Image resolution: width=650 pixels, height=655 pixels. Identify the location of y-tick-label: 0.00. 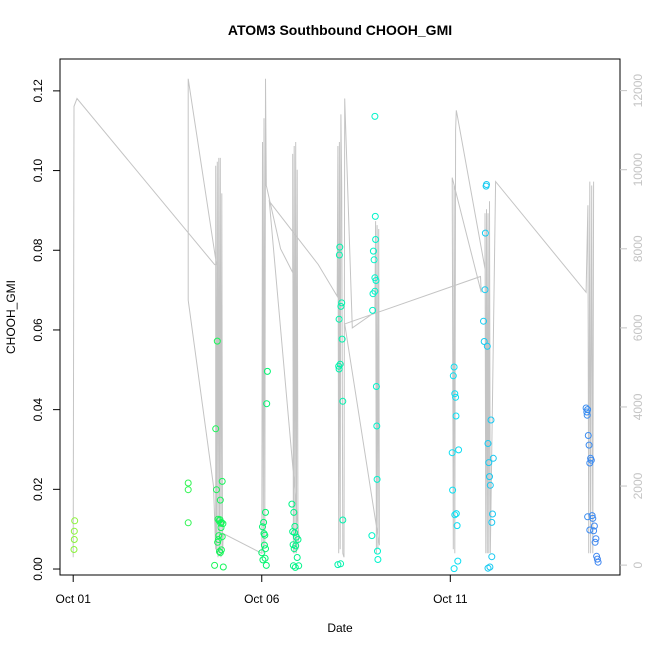
(38, 569).